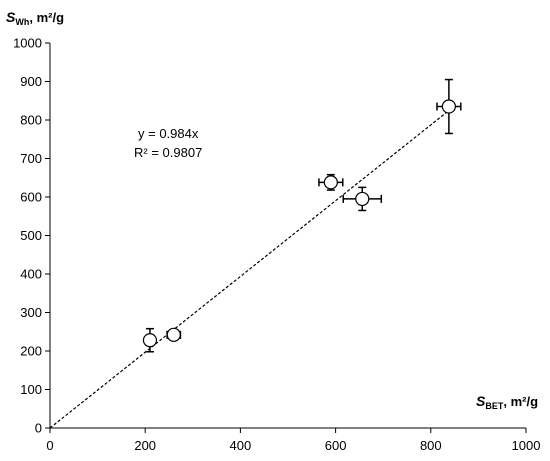 The image size is (550, 461). What do you see at coordinates (336, 445) in the screenshot?
I see `x-tick-label: 600` at bounding box center [336, 445].